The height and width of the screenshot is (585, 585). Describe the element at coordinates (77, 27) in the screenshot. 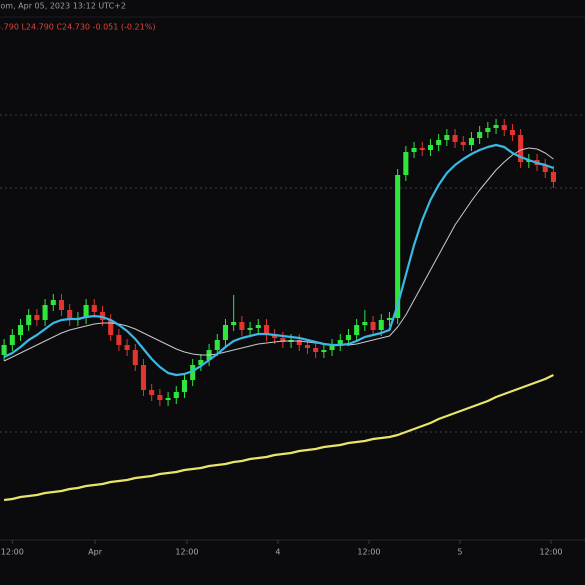

I see `ohlc-readout: 4.790 L24.790 C24.730 -0.051 (-0.21%)` at that location.